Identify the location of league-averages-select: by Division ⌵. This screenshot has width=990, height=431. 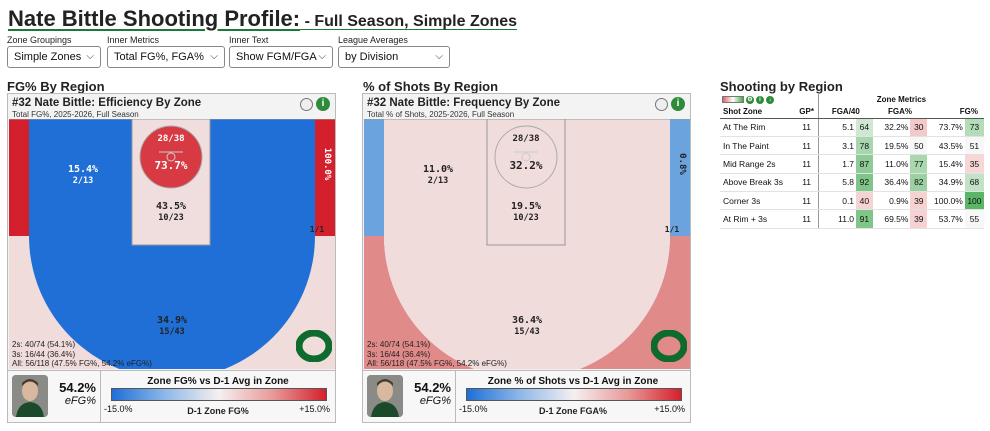
(394, 57).